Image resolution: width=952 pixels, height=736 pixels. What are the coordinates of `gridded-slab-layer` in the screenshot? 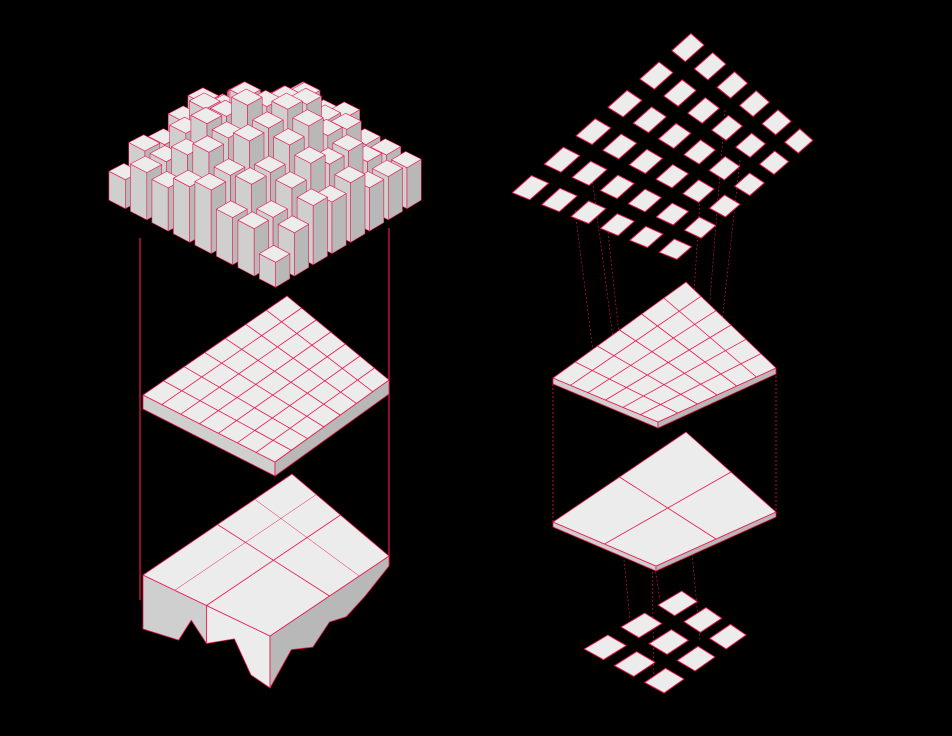 It's located at (664, 355).